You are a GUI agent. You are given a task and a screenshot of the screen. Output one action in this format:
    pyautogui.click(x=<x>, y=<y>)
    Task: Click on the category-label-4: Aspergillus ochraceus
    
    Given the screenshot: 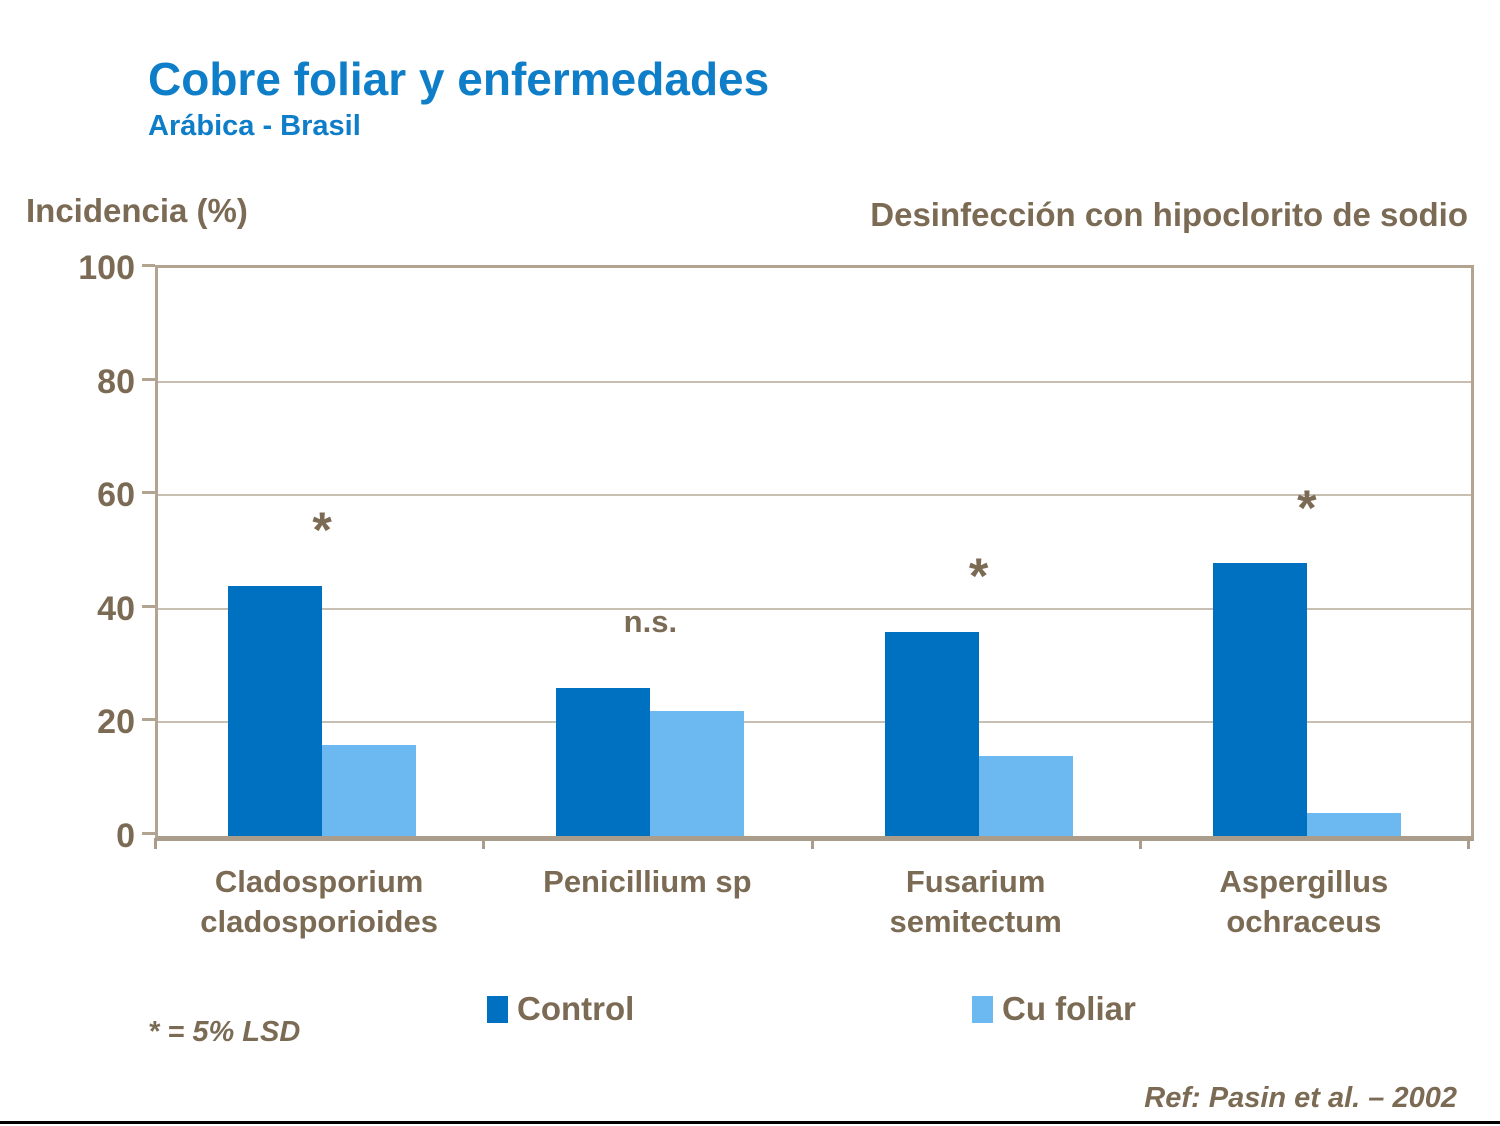 What is the action you would take?
    pyautogui.click(x=1304, y=902)
    